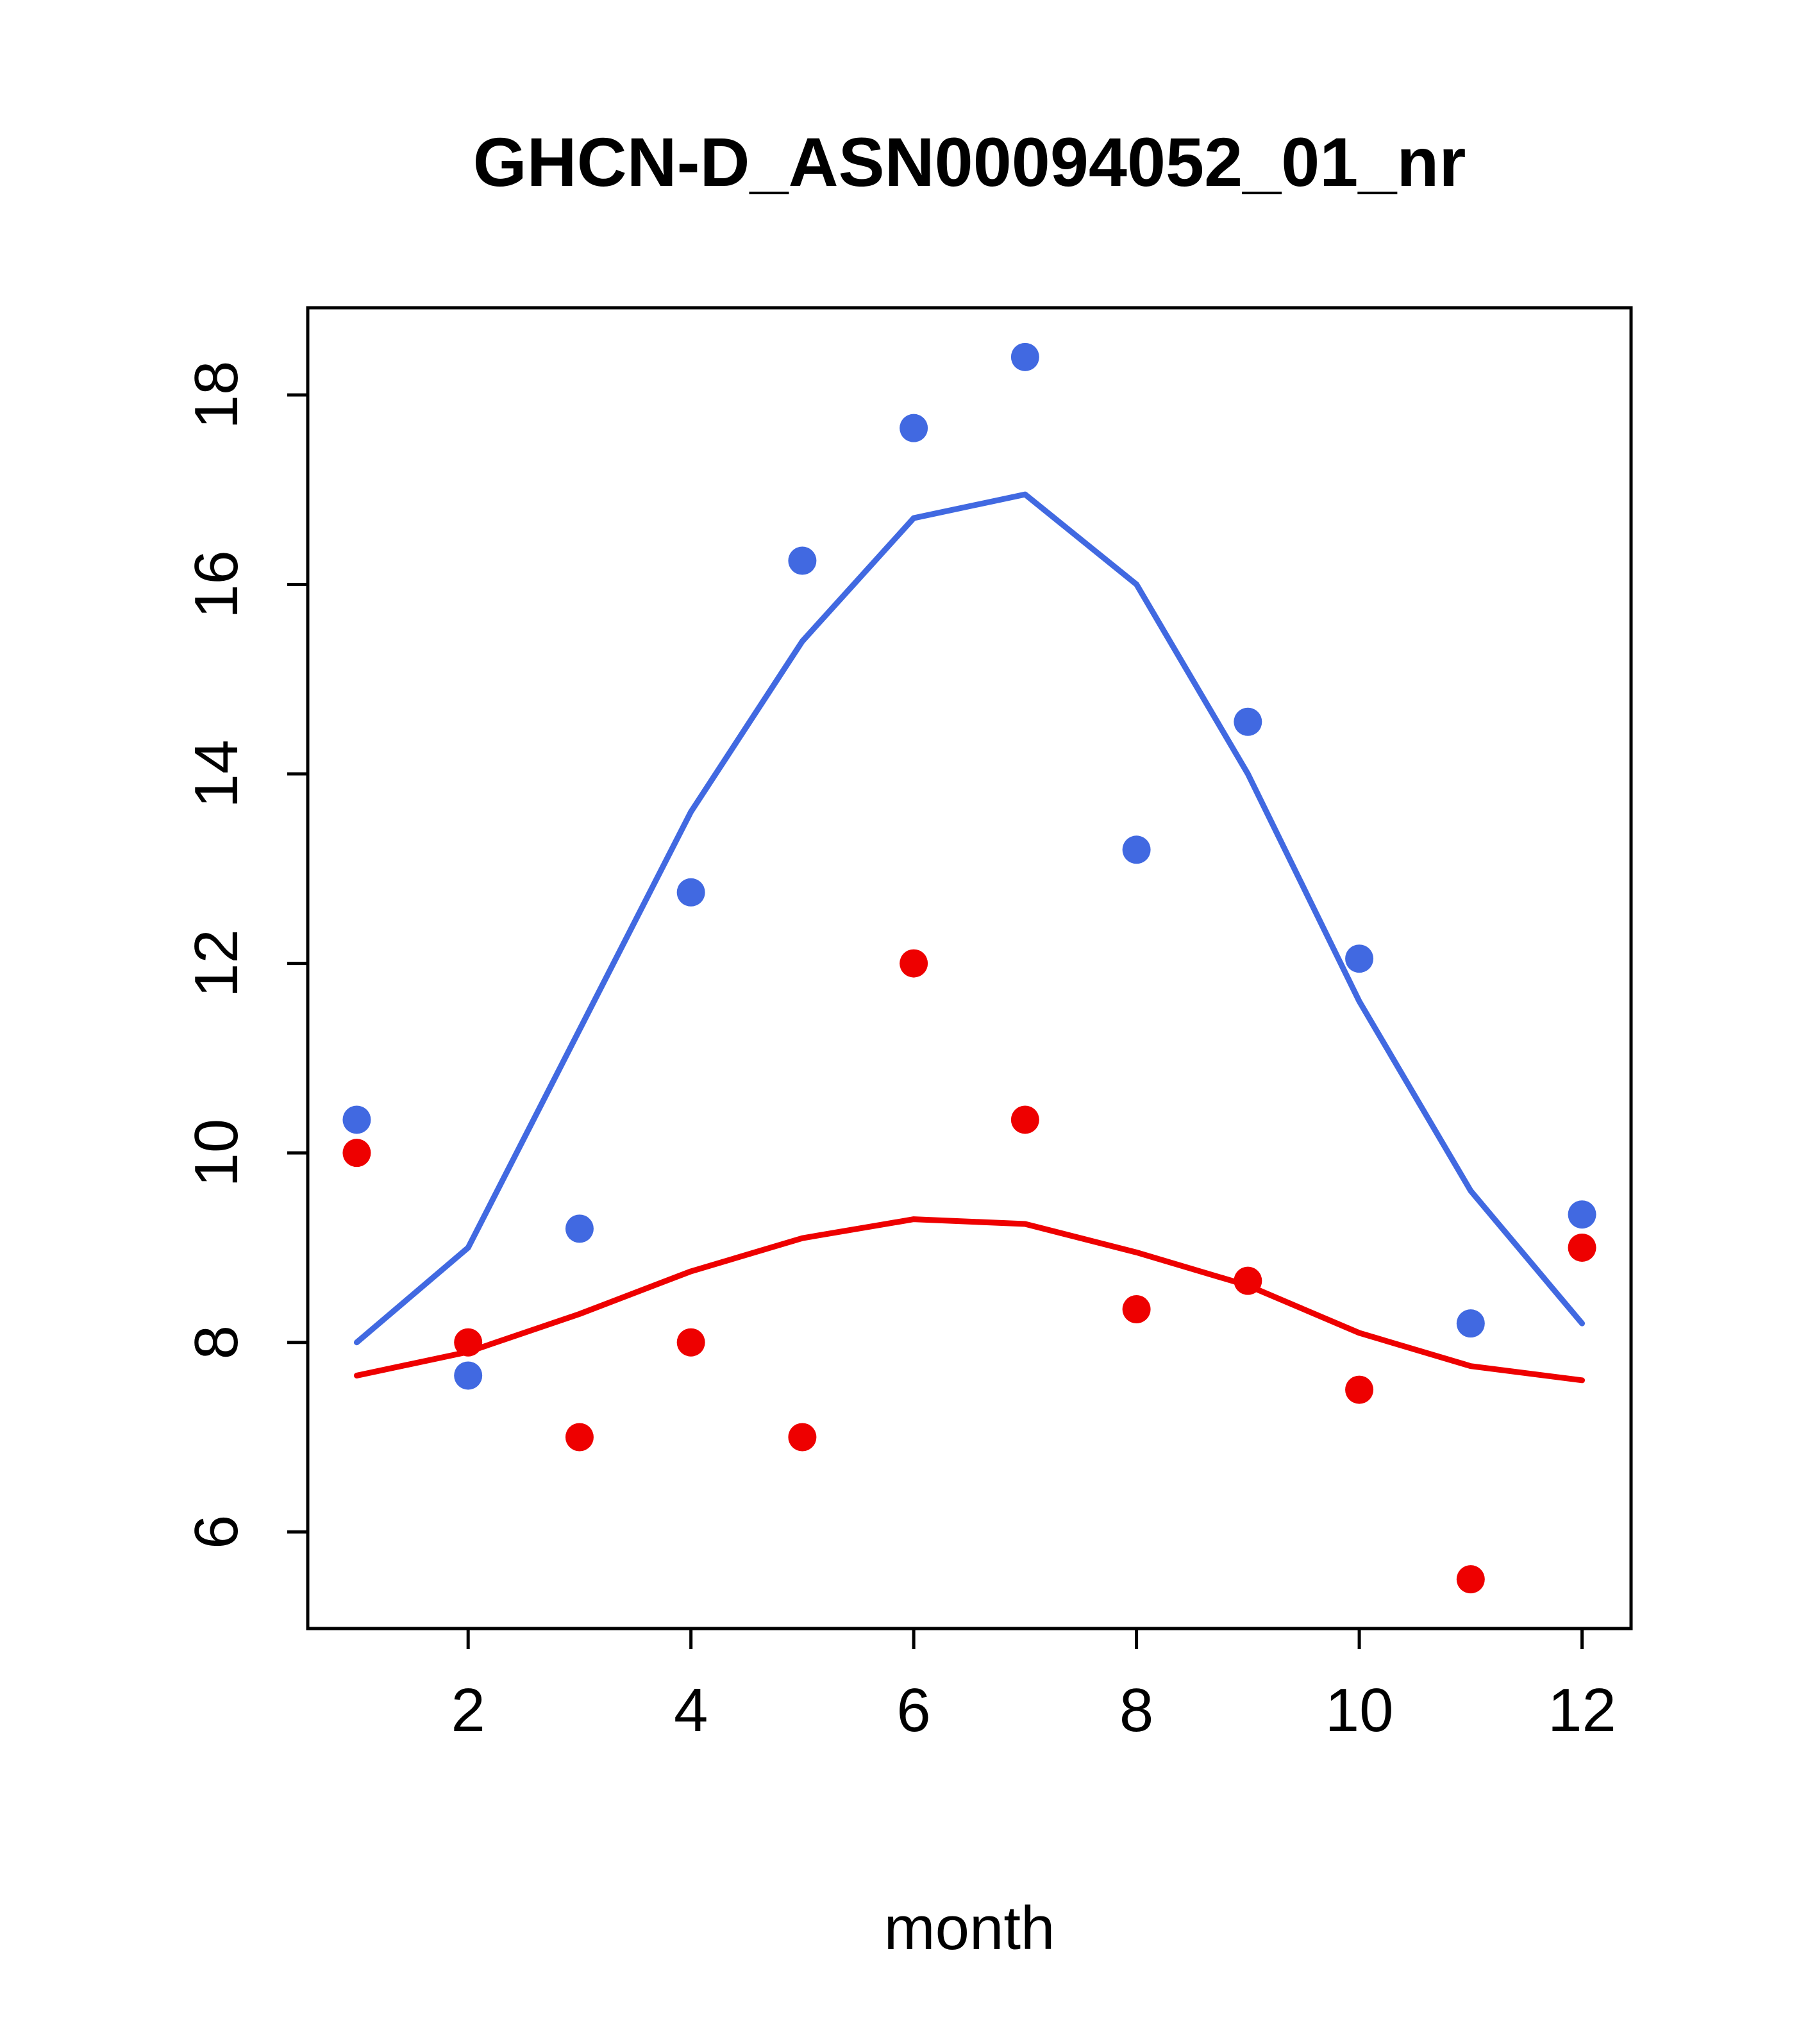 This screenshot has width=1817, height=2044. What do you see at coordinates (468, 1710) in the screenshot?
I see `x-tick-label: 2` at bounding box center [468, 1710].